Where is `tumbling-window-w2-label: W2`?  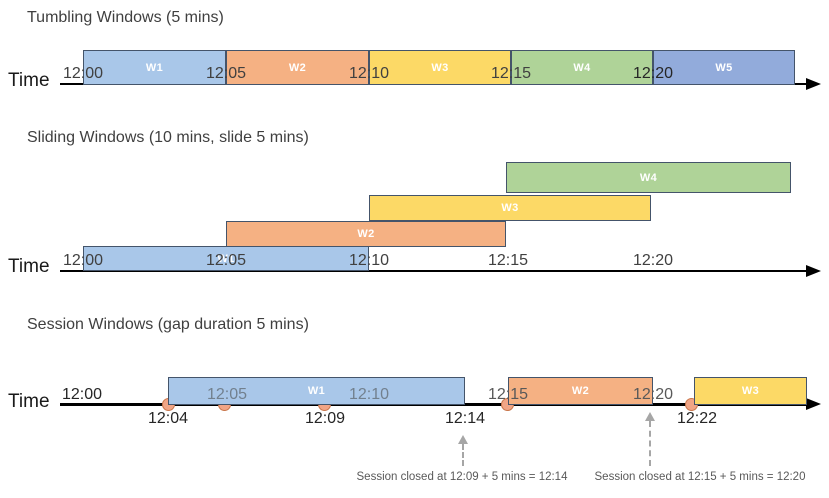
tumbling-window-w2-label: W2 is located at coordinates (297, 67).